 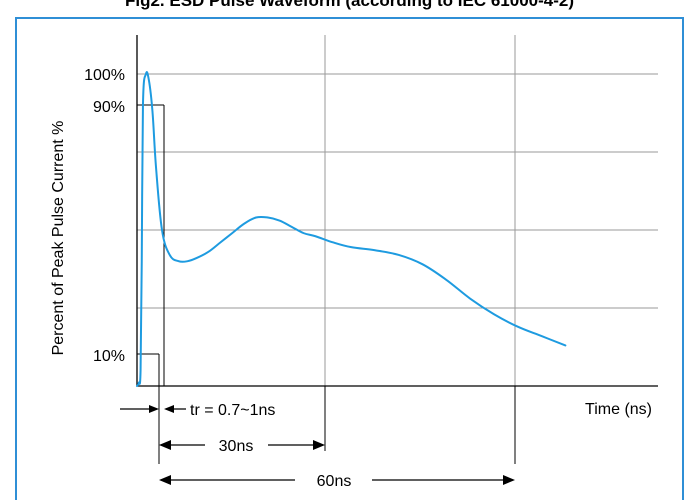 I want to click on dim-30ns-label: 30ns, so click(x=236, y=446).